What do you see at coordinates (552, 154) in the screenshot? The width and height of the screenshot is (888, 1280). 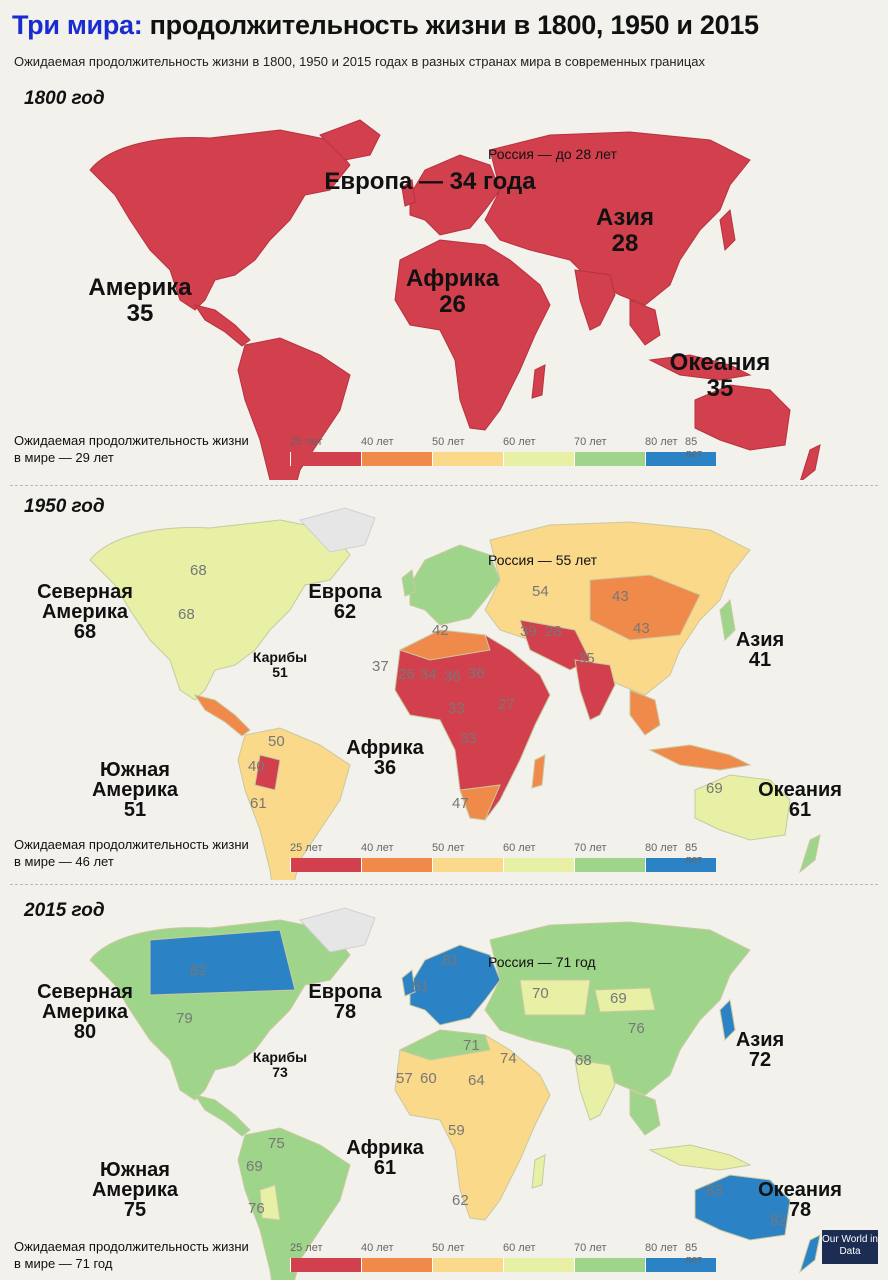 I see `russia-note: Россия — до 28 лет` at bounding box center [552, 154].